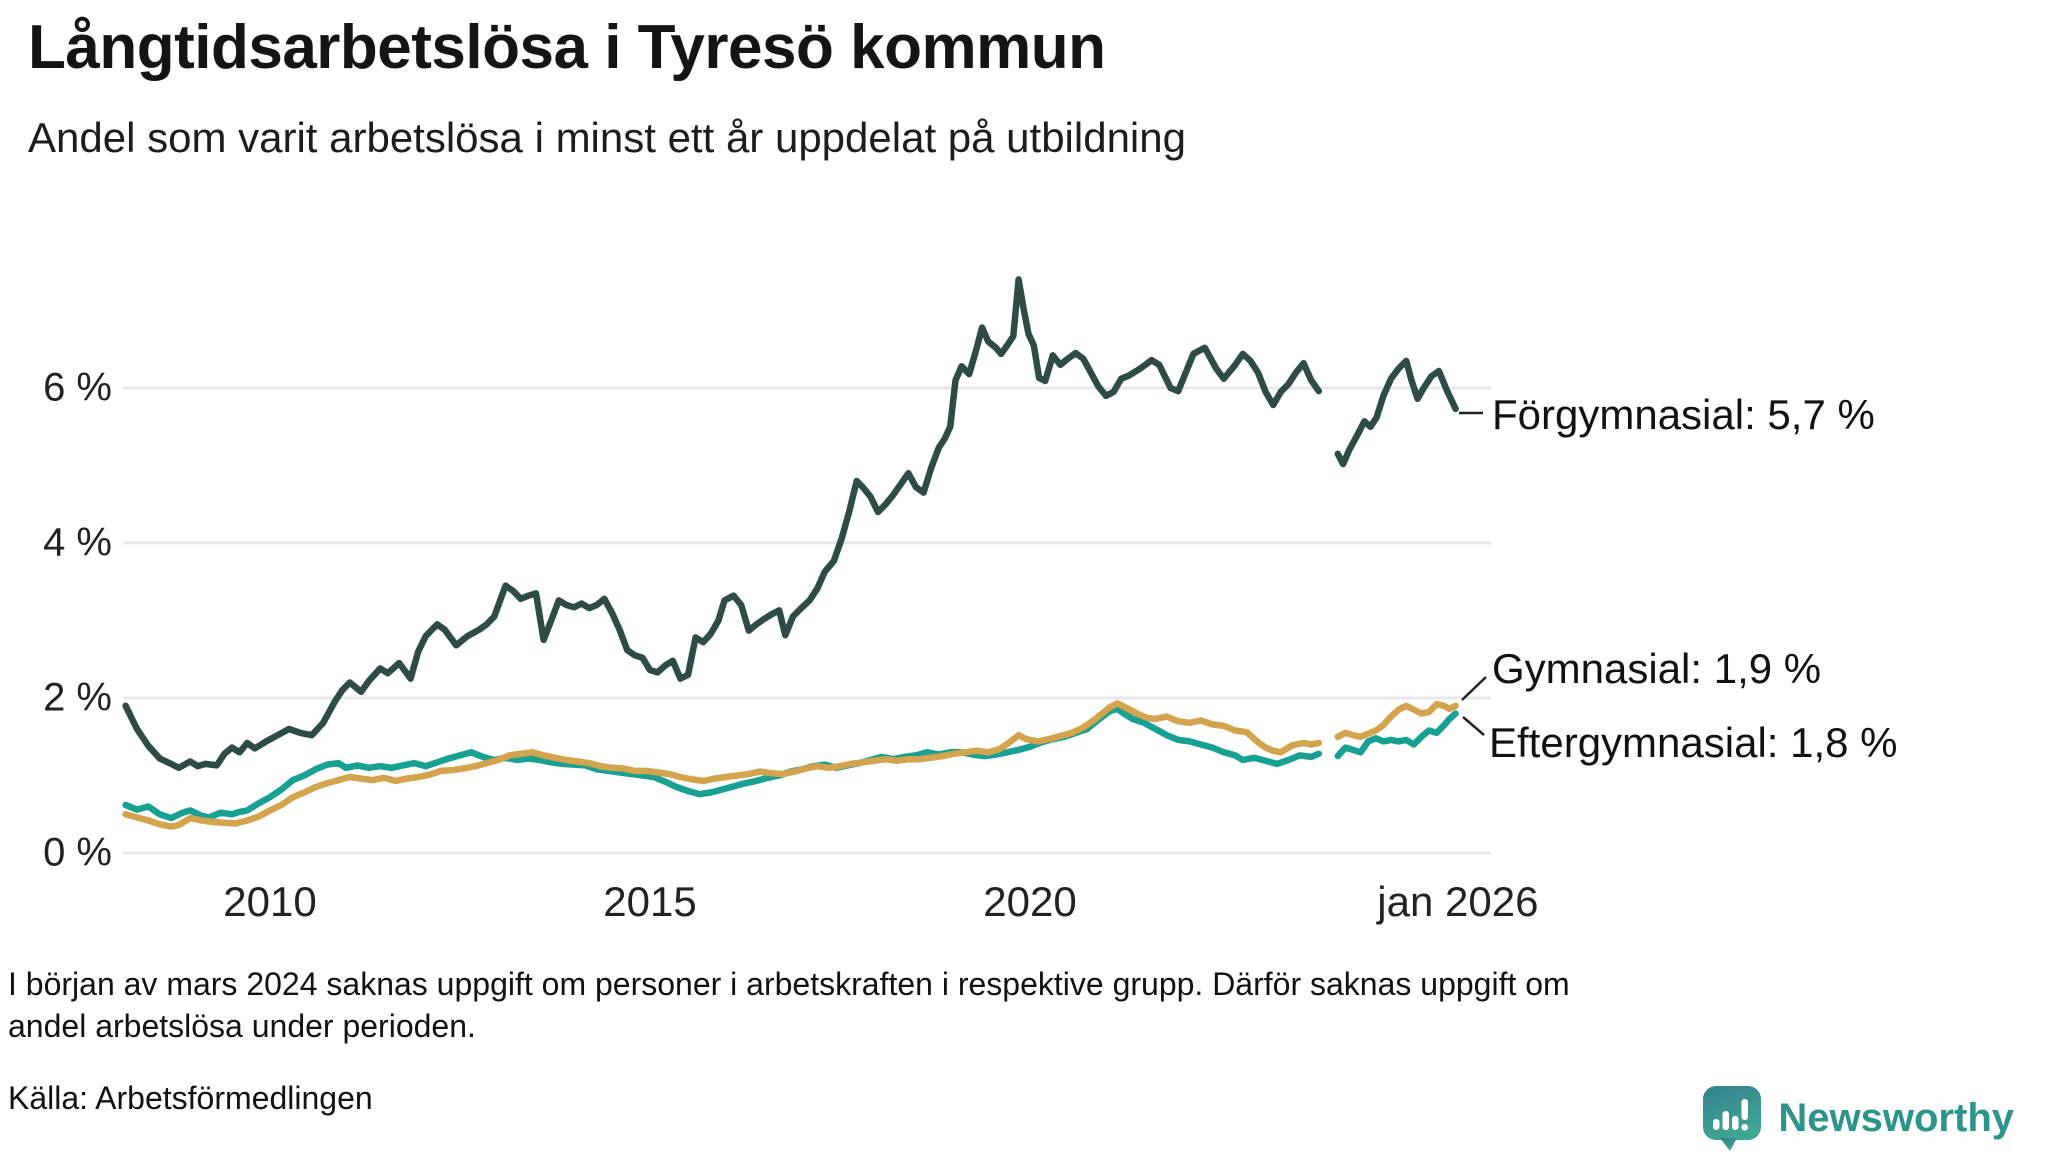 Image resolution: width=2048 pixels, height=1152 pixels. I want to click on newsworthy-bar-chart-bubble-icon, so click(1732, 1118).